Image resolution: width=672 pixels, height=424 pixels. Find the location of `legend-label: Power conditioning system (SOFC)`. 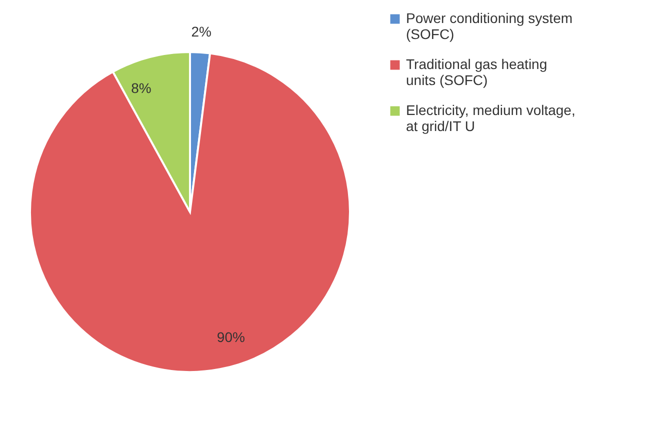

legend-label: Power conditioning system (SOFC) is located at coordinates (489, 26).